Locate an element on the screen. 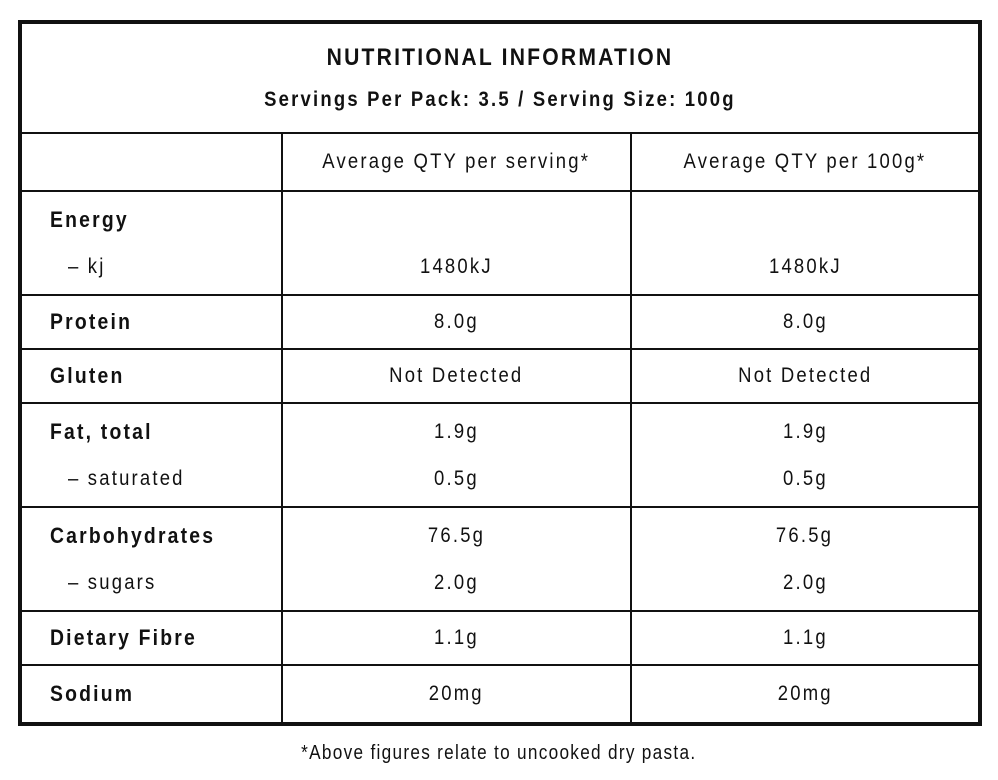  value-serving-sub: 1480kJ is located at coordinates (456, 266).